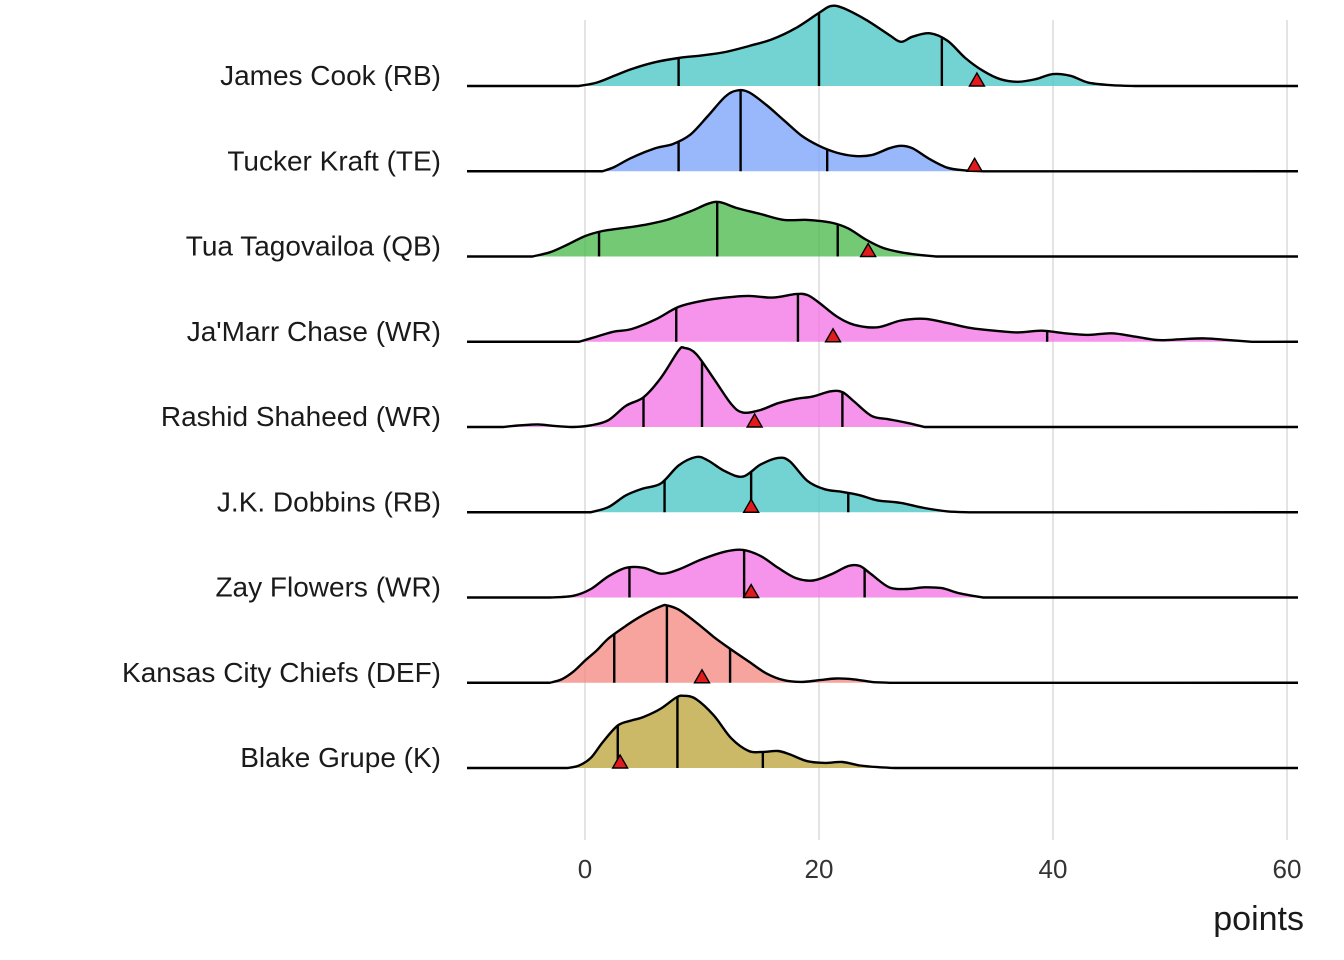 The image size is (1344, 960). What do you see at coordinates (819, 869) in the screenshot?
I see `x-tick-label-20: 20` at bounding box center [819, 869].